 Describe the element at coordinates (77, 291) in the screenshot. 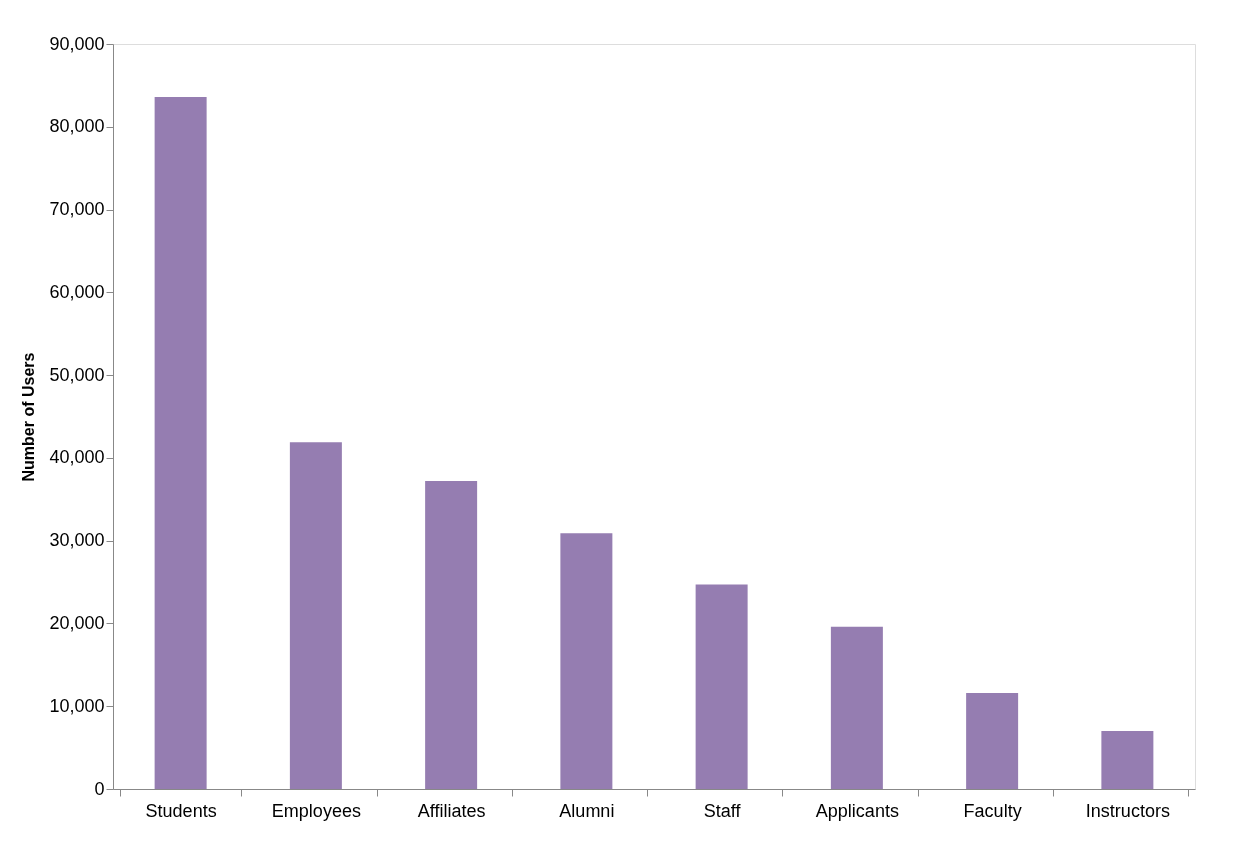

I see `y-tick-label: 60,000` at that location.